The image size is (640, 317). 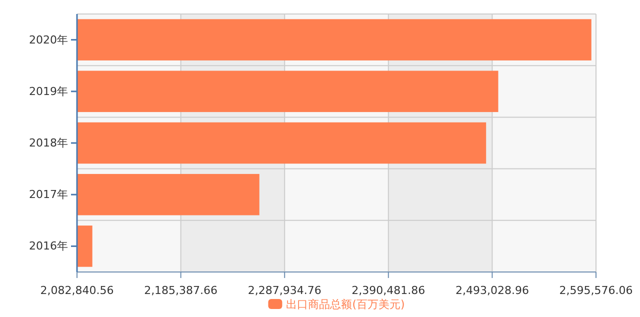 I want to click on y-tick-label: 2019年, so click(x=48, y=91).